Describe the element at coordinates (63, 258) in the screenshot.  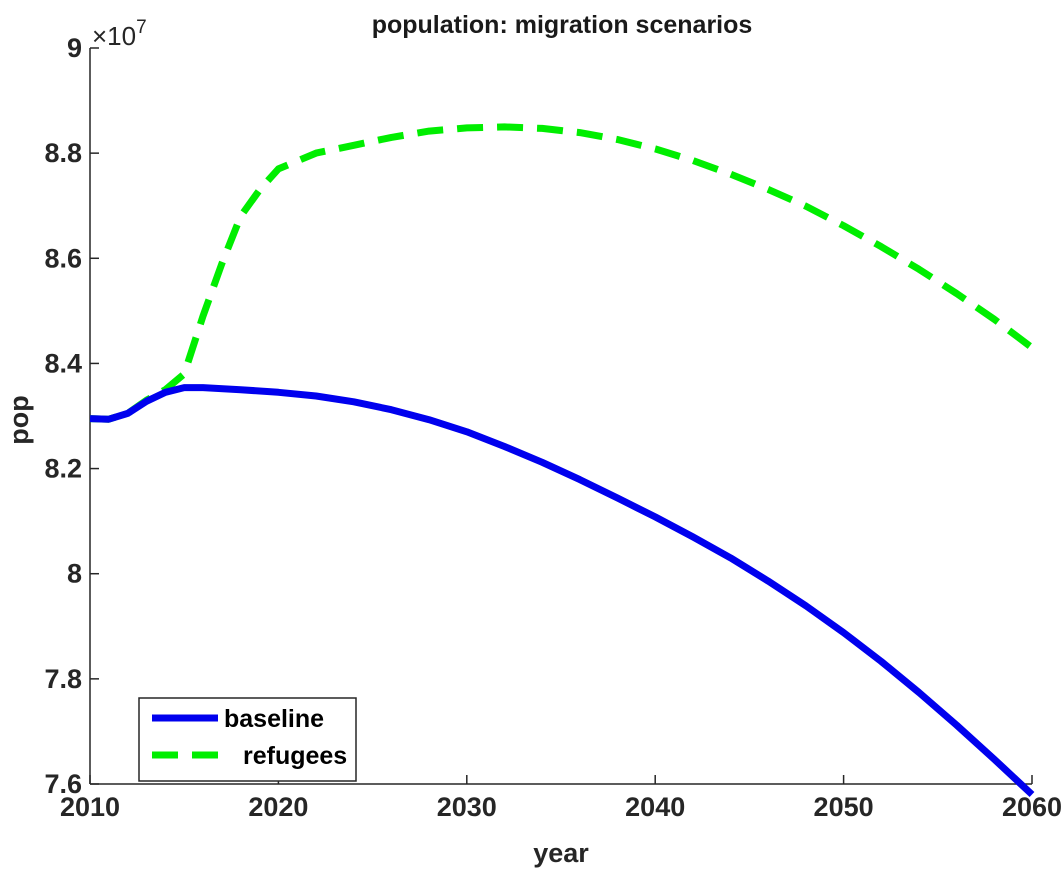
I see `y-tick-label: 8.6` at that location.